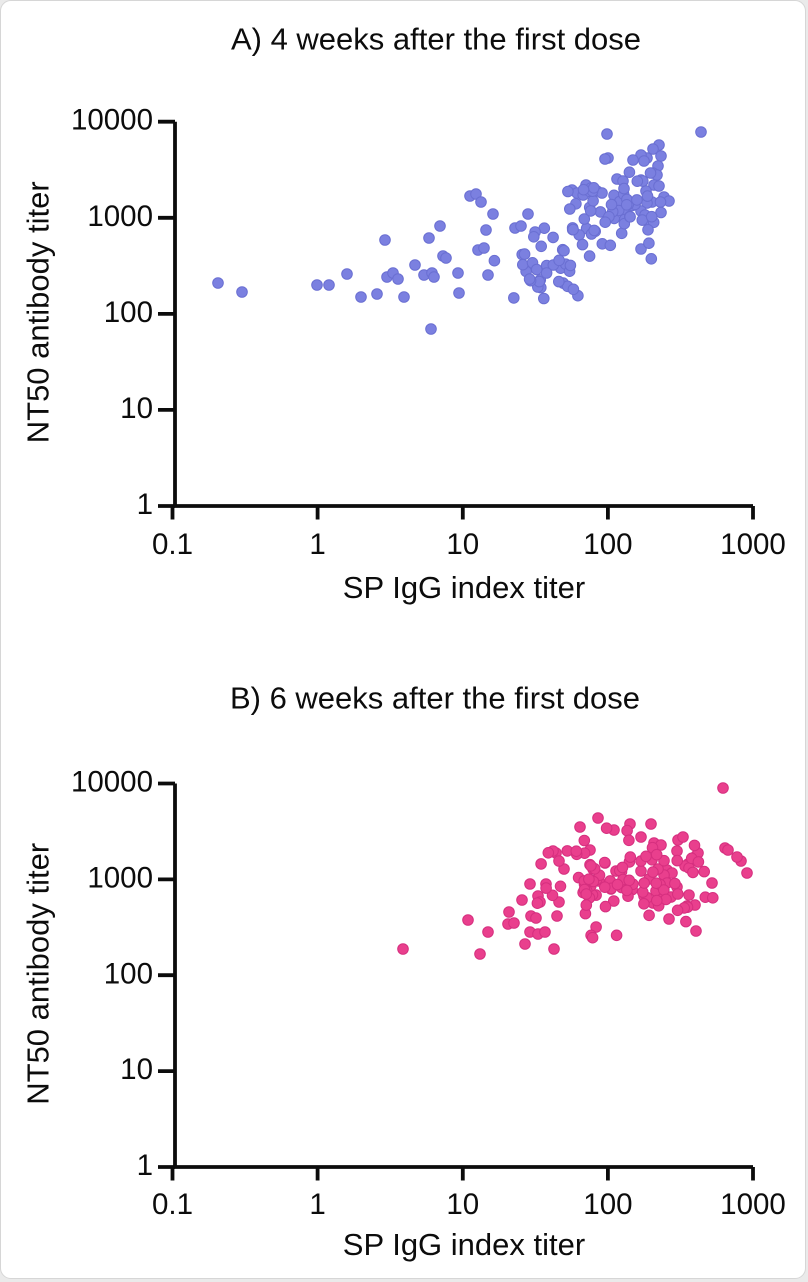 Image resolution: width=808 pixels, height=1282 pixels. Describe the element at coordinates (436, 39) in the screenshot. I see `svg-text:A) 4 weeks after the first dos: A) 4 weeks after the first dose` at that location.